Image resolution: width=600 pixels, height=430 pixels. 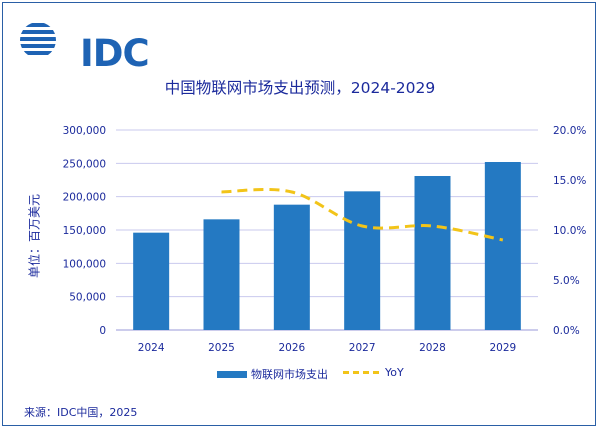 I want to click on right-tick-label: 0.0%, so click(x=566, y=331).